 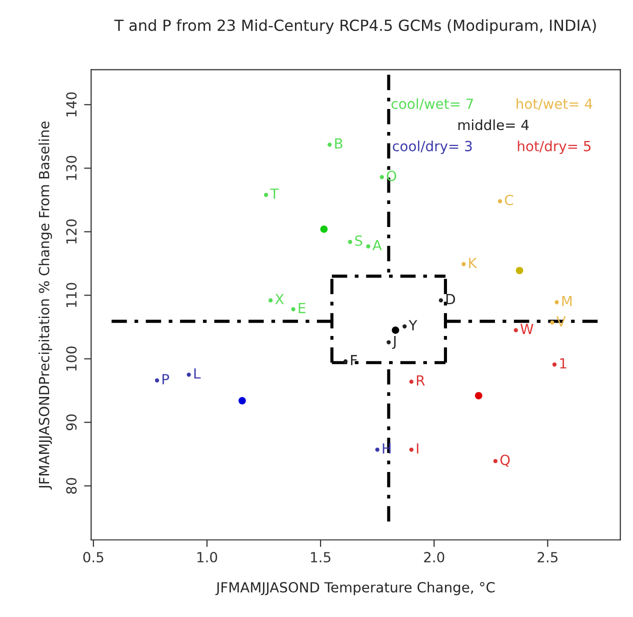 I want to click on annotation: A, so click(x=377, y=245).